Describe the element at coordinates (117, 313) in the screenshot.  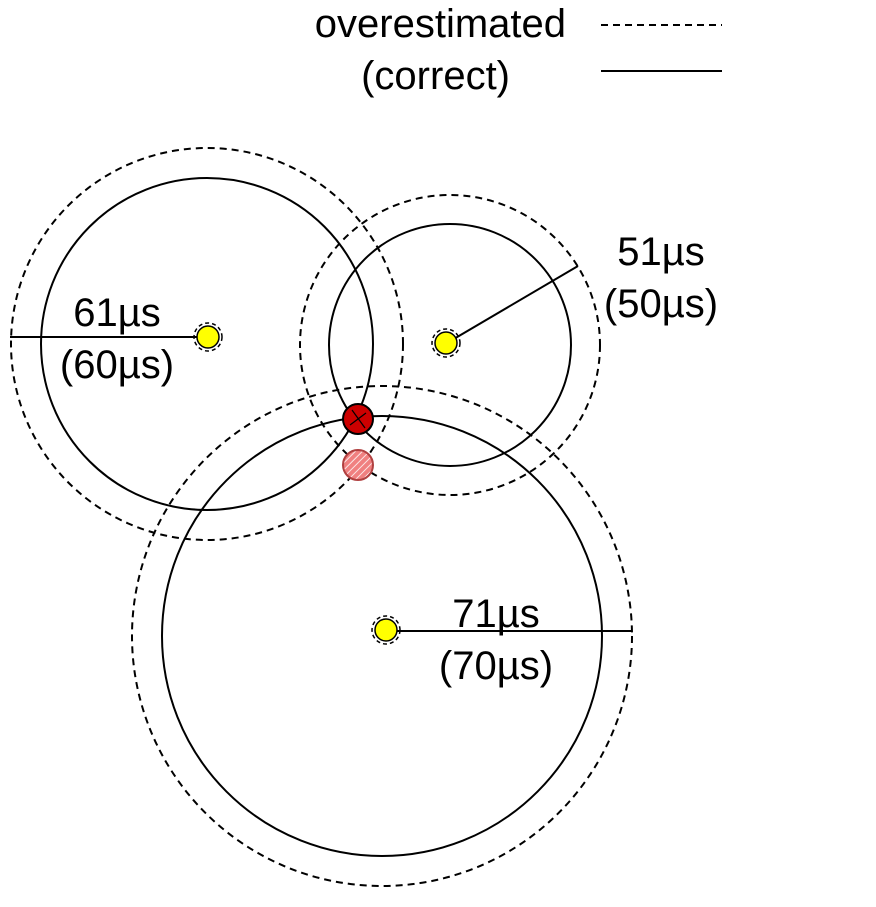
I see `anchor-left-overestimated-label: 61µs` at that location.